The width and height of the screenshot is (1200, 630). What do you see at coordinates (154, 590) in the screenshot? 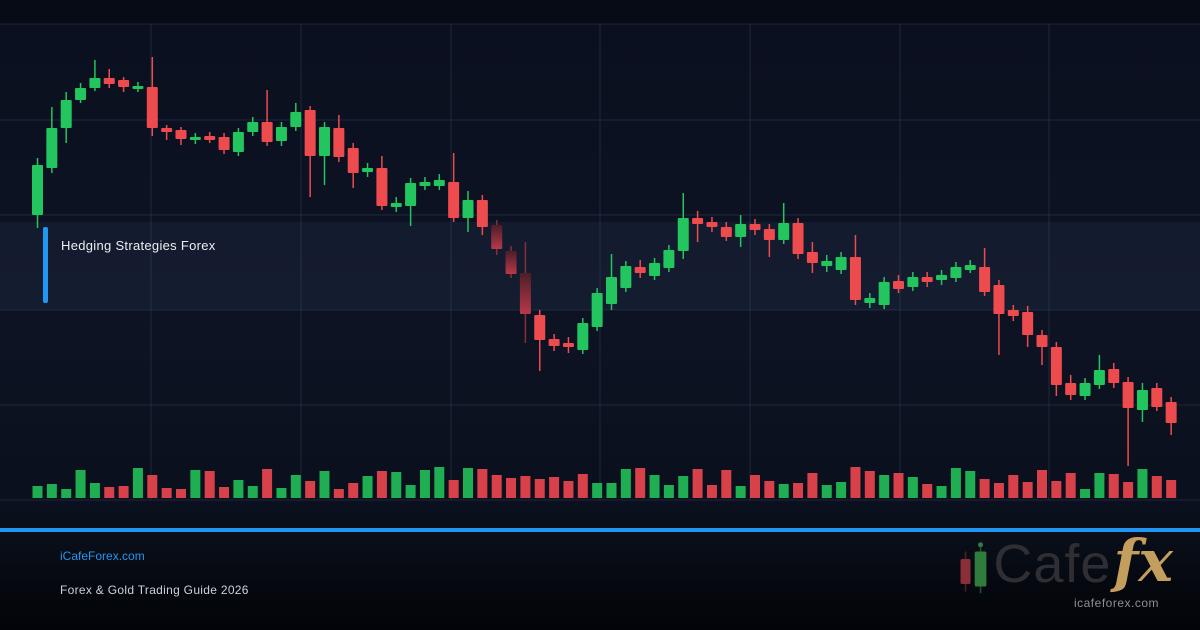
I see `tagline: Forex & Gold Trading Guide 2026` at bounding box center [154, 590].